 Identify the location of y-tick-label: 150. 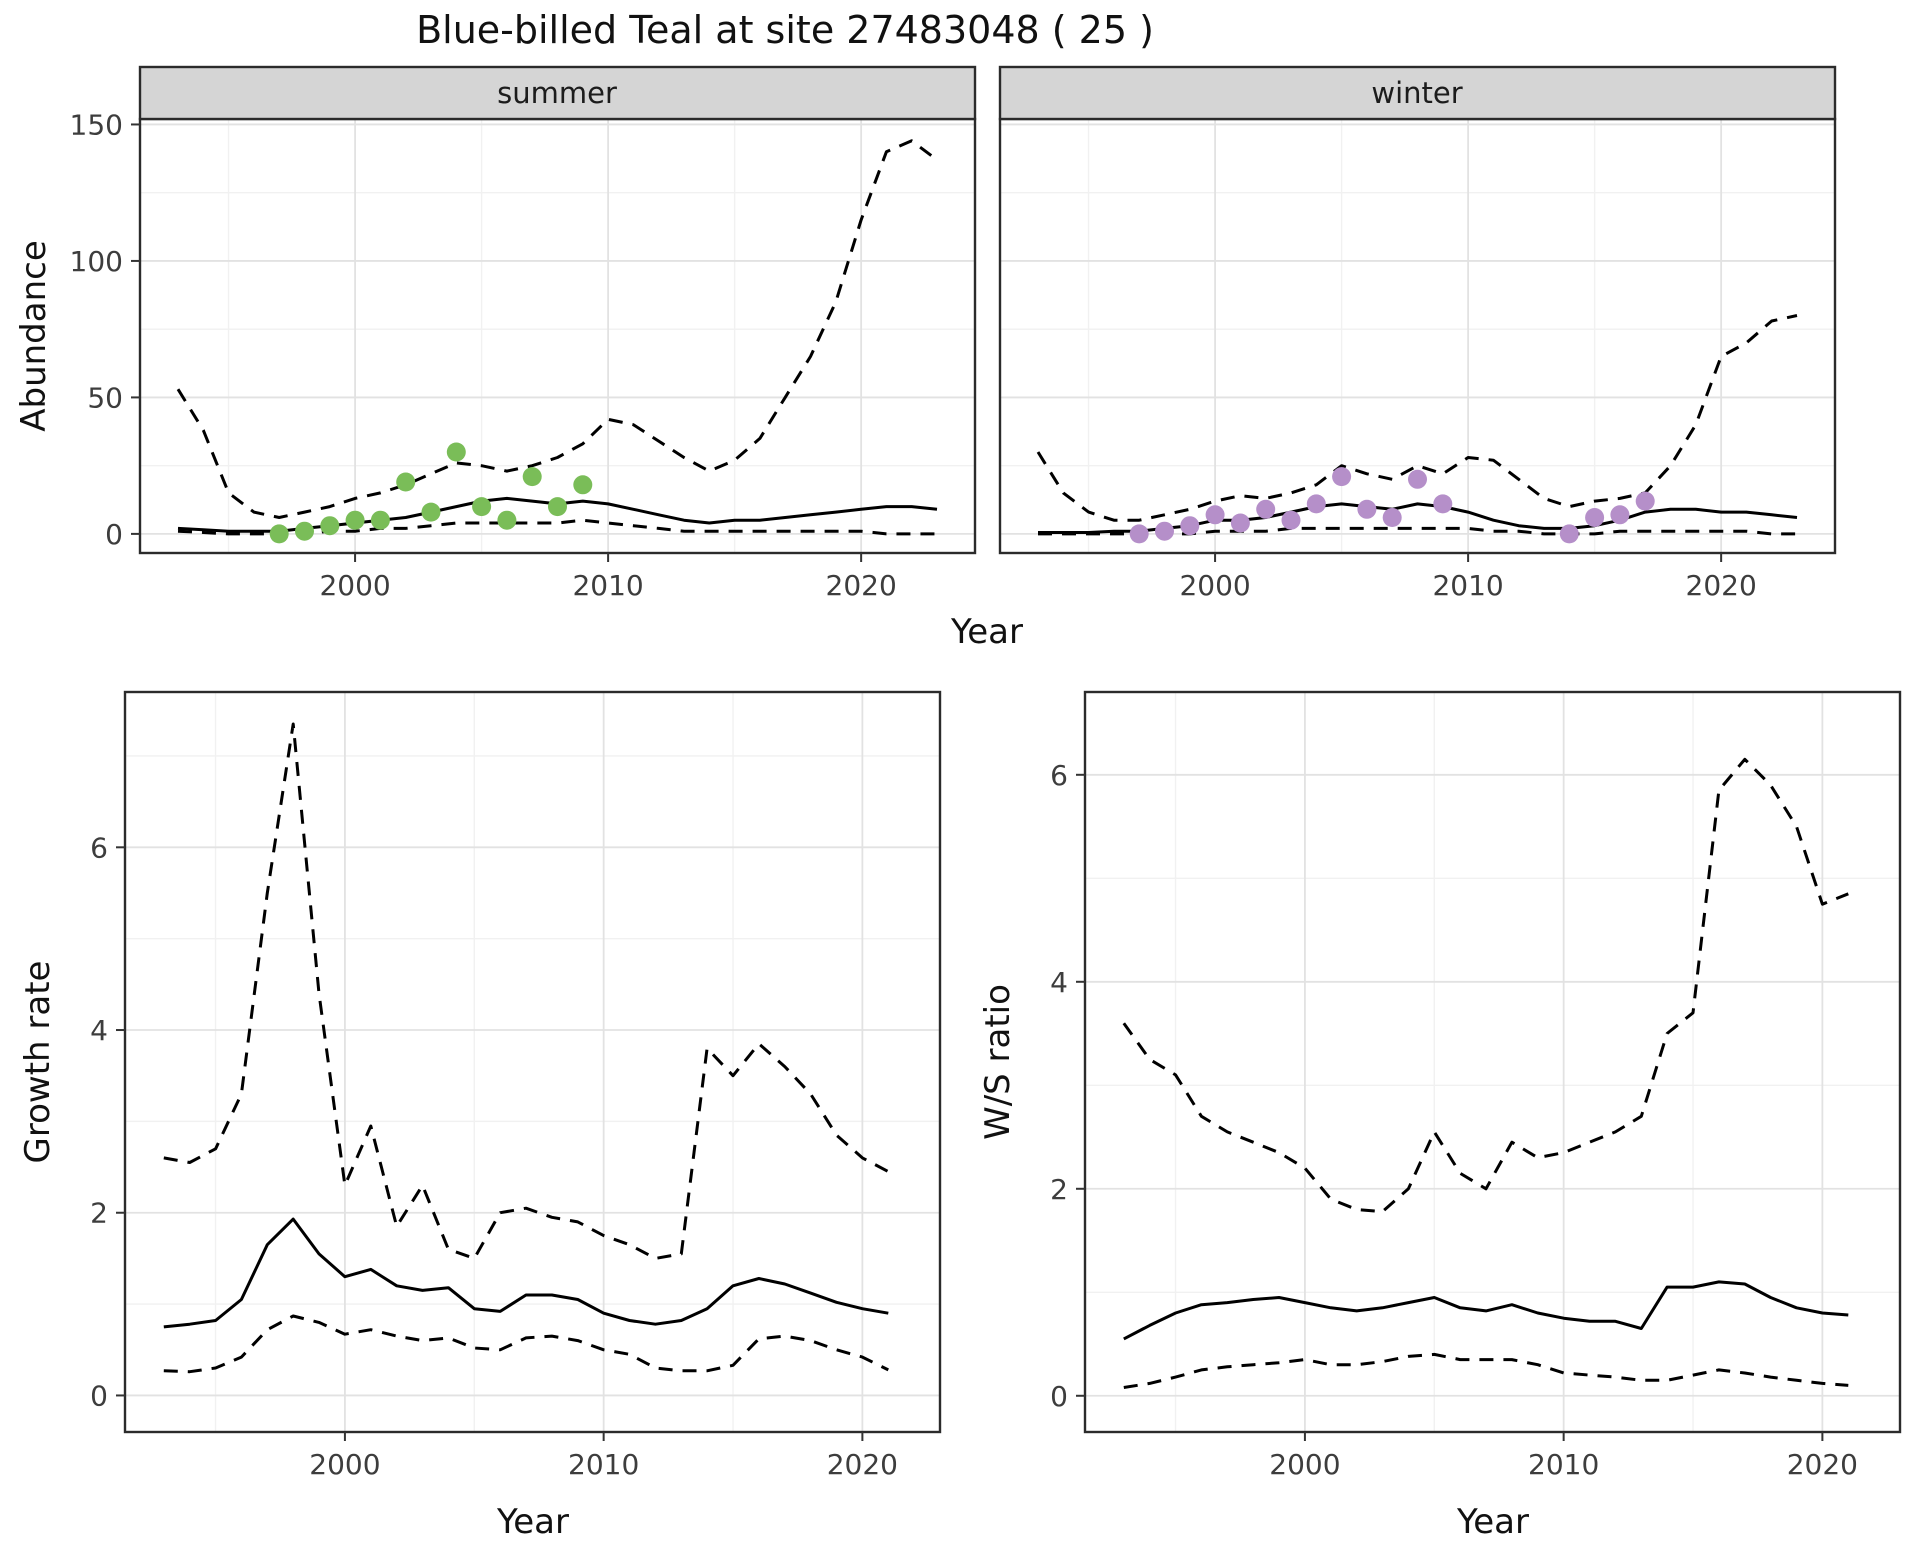
(96, 124).